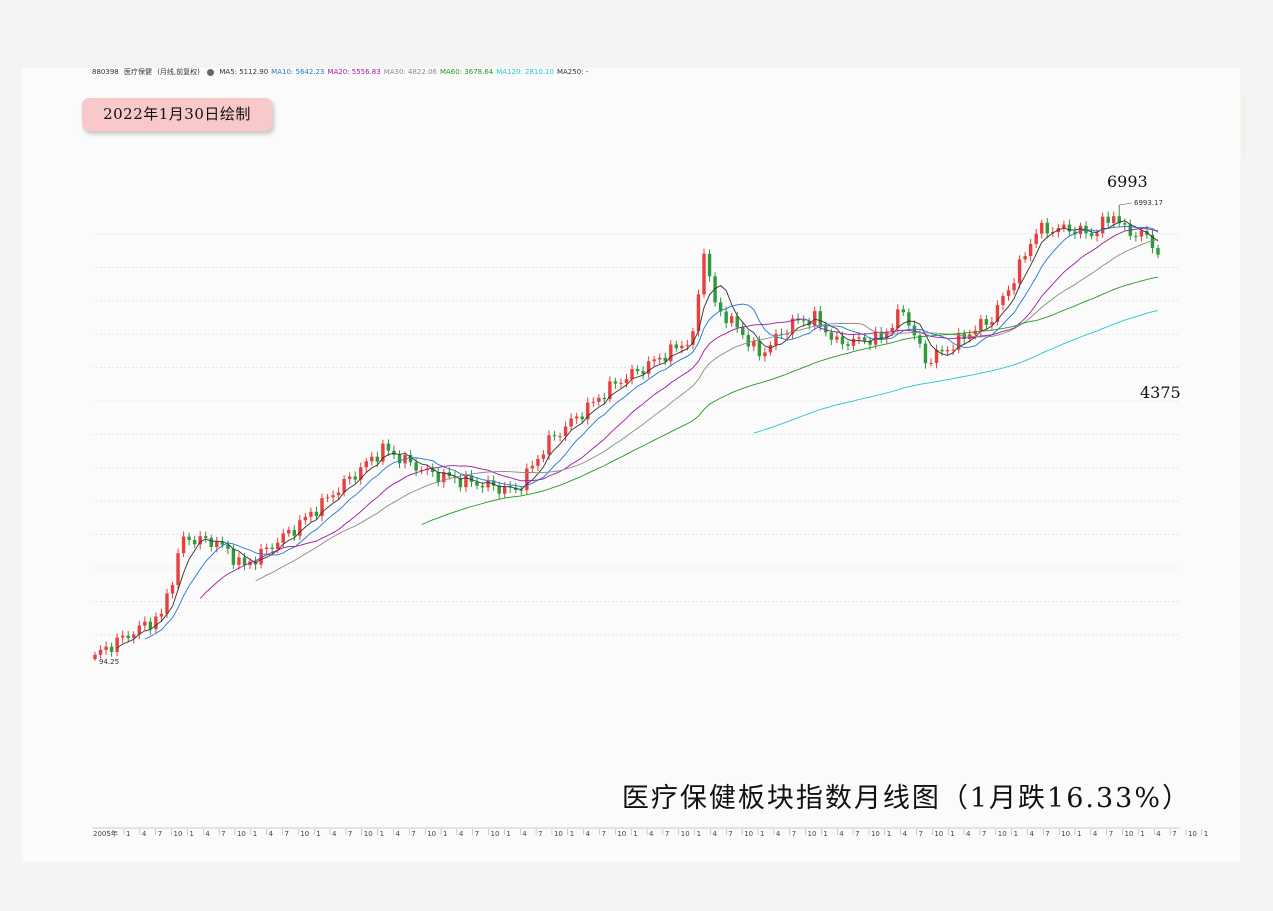 This screenshot has width=1273, height=911. What do you see at coordinates (177, 114) in the screenshot?
I see `date-badge: 2022年1月30日绘制` at bounding box center [177, 114].